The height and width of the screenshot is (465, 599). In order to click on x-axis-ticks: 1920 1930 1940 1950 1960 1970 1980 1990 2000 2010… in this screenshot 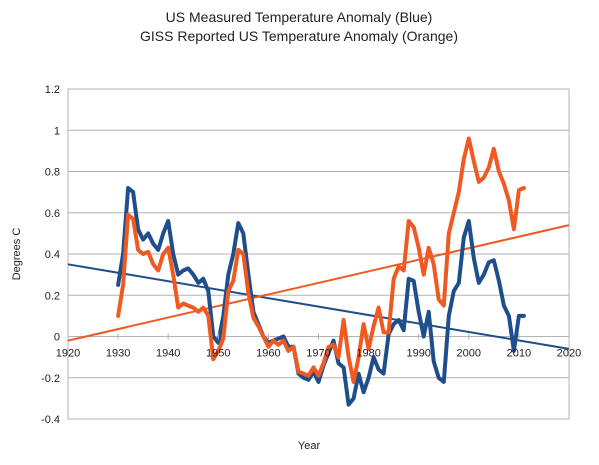, I will do `click(318, 346)`.